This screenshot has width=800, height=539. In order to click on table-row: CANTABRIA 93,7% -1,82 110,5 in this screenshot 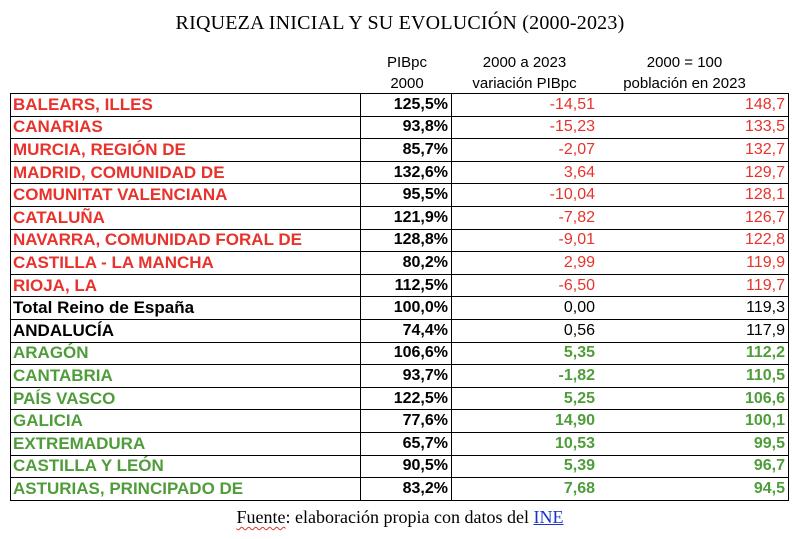, I will do `click(399, 376)`.